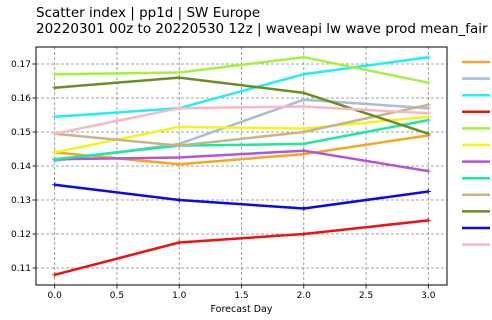 The width and height of the screenshot is (492, 320). What do you see at coordinates (179, 296) in the screenshot?
I see `x-tick-label: 1.0` at bounding box center [179, 296].